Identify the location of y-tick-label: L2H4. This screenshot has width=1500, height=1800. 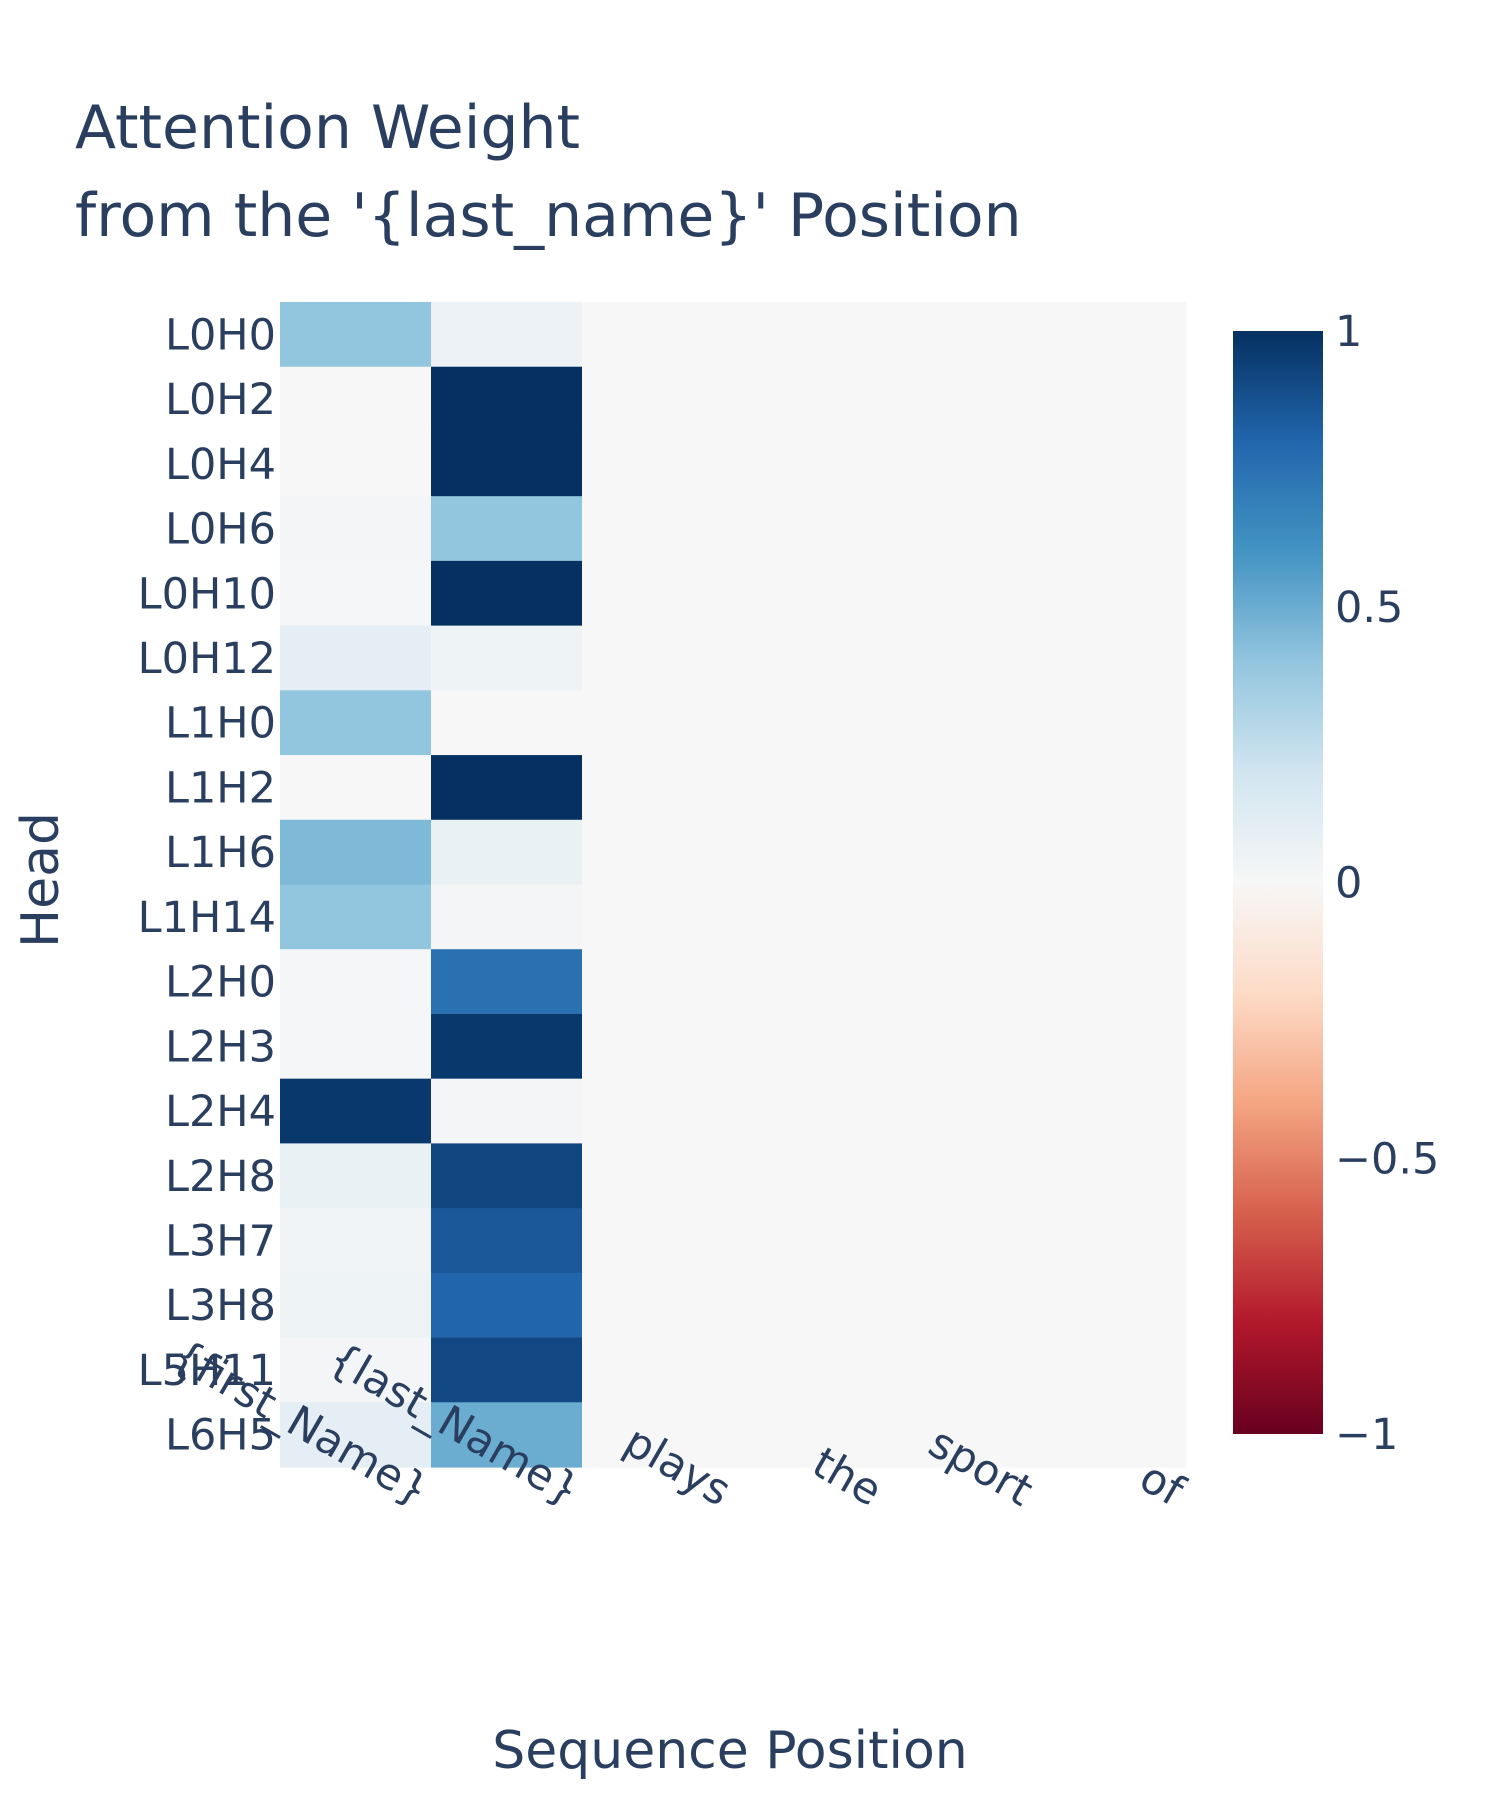
(220, 1112).